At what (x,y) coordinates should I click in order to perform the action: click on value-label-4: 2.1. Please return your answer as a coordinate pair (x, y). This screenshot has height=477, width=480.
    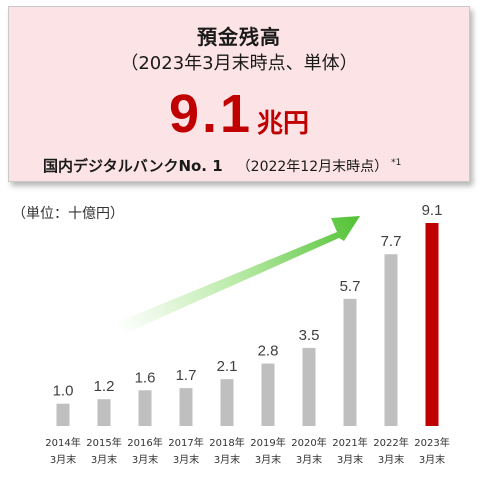
    Looking at the image, I should click on (227, 366).